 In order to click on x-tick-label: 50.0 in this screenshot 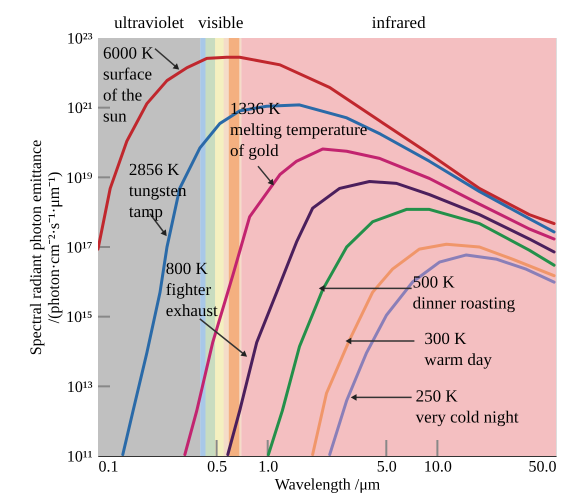, I will do `click(542, 467)`.